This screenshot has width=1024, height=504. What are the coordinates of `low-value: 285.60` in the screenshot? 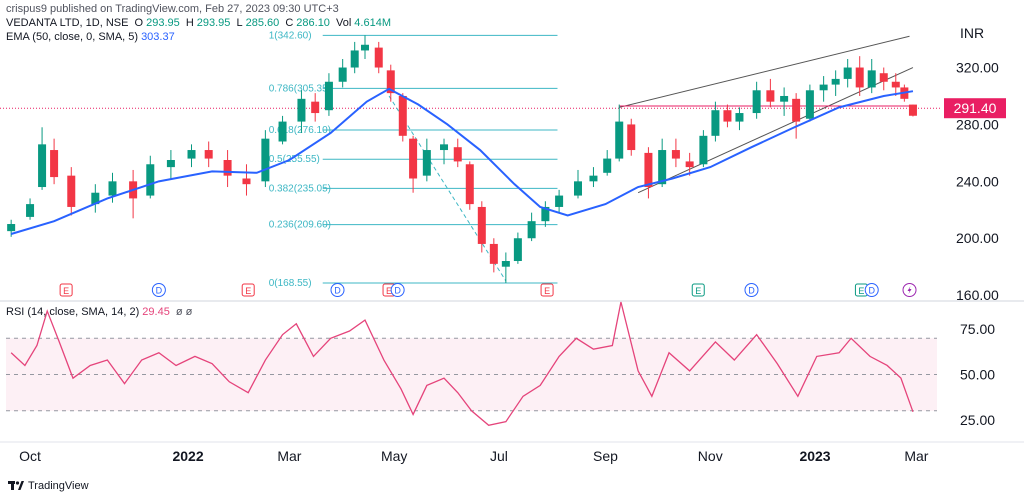 It's located at (262, 23).